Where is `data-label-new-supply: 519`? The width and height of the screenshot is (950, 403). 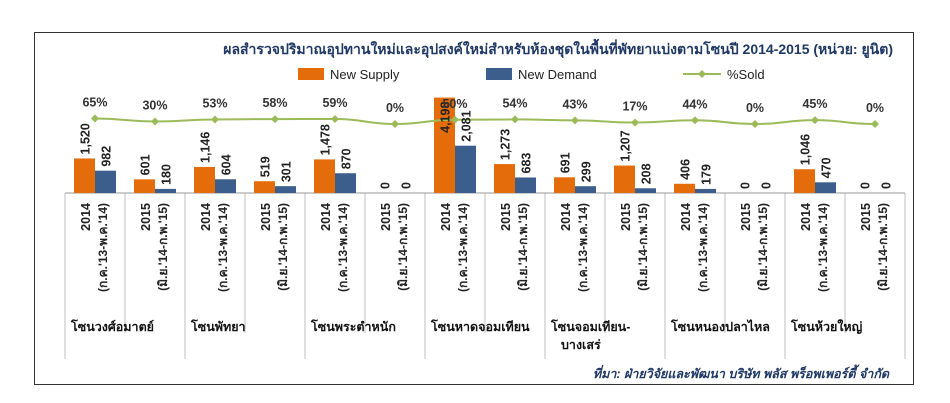
data-label-new-supply: 519 is located at coordinates (266, 166).